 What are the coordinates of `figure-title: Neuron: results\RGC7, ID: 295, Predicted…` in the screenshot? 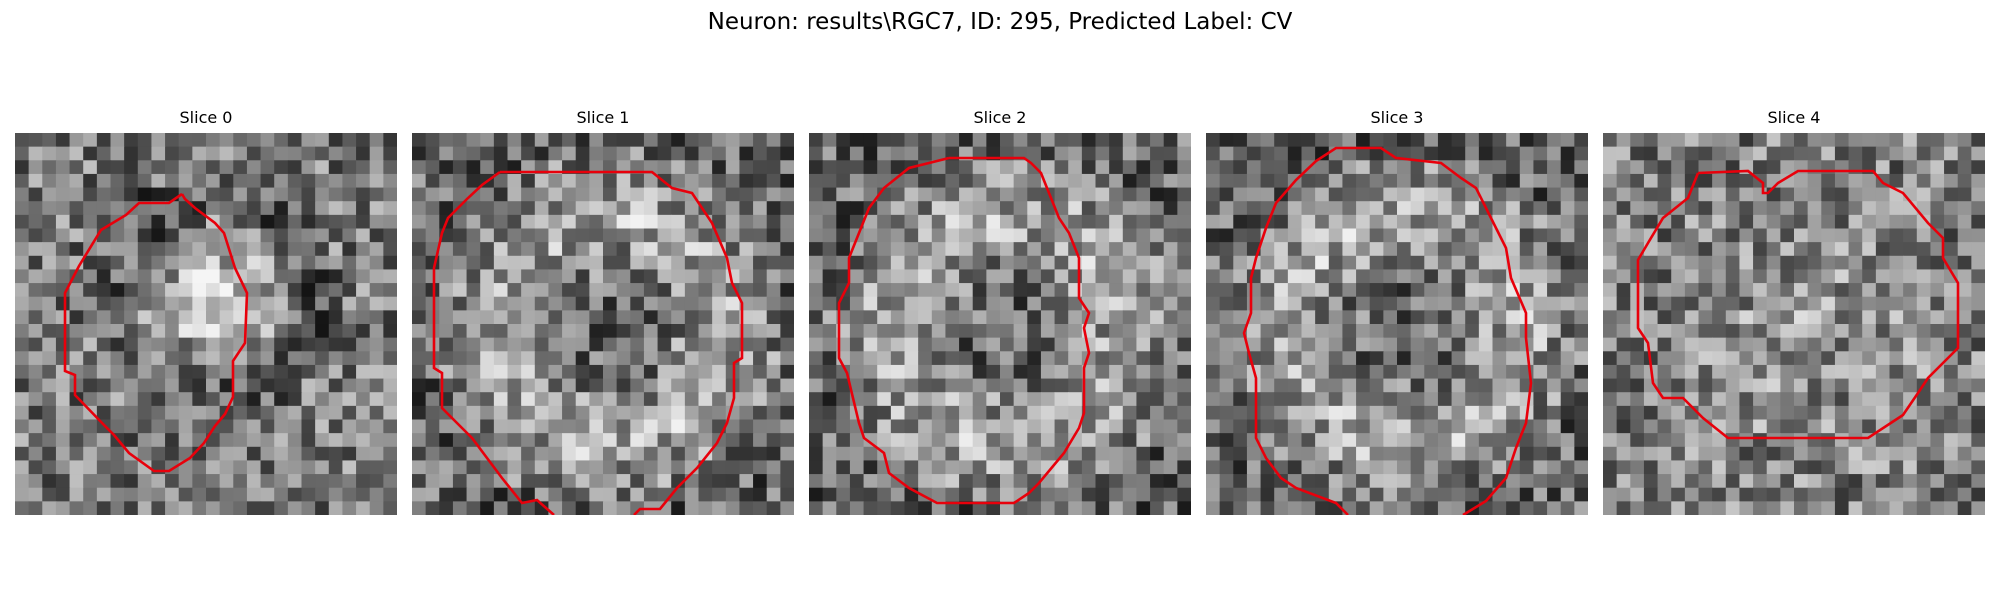 It's located at (1000, 22).